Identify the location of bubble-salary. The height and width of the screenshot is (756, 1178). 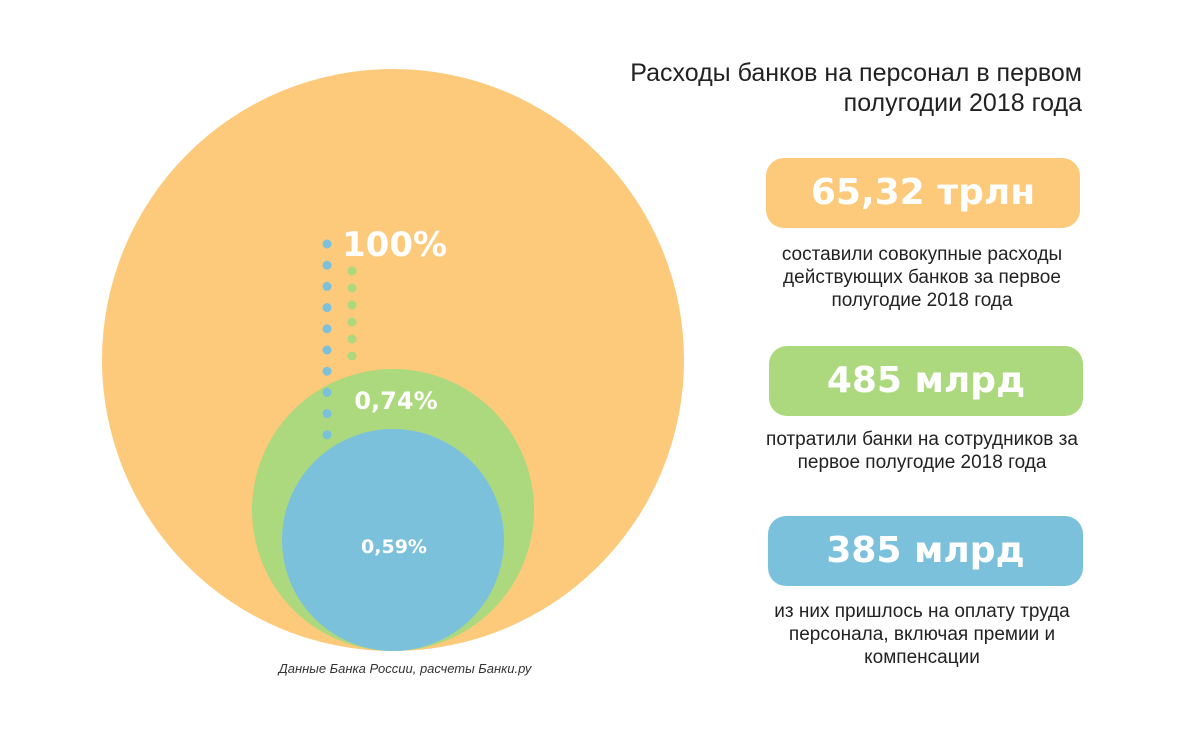
(393, 540).